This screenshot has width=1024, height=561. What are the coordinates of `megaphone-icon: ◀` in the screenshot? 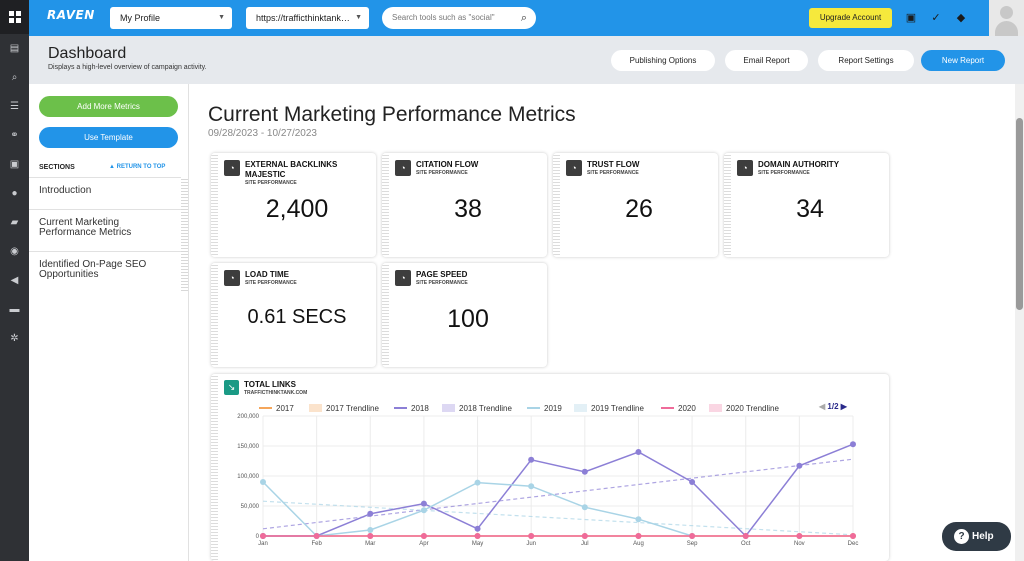 It's located at (14, 280).